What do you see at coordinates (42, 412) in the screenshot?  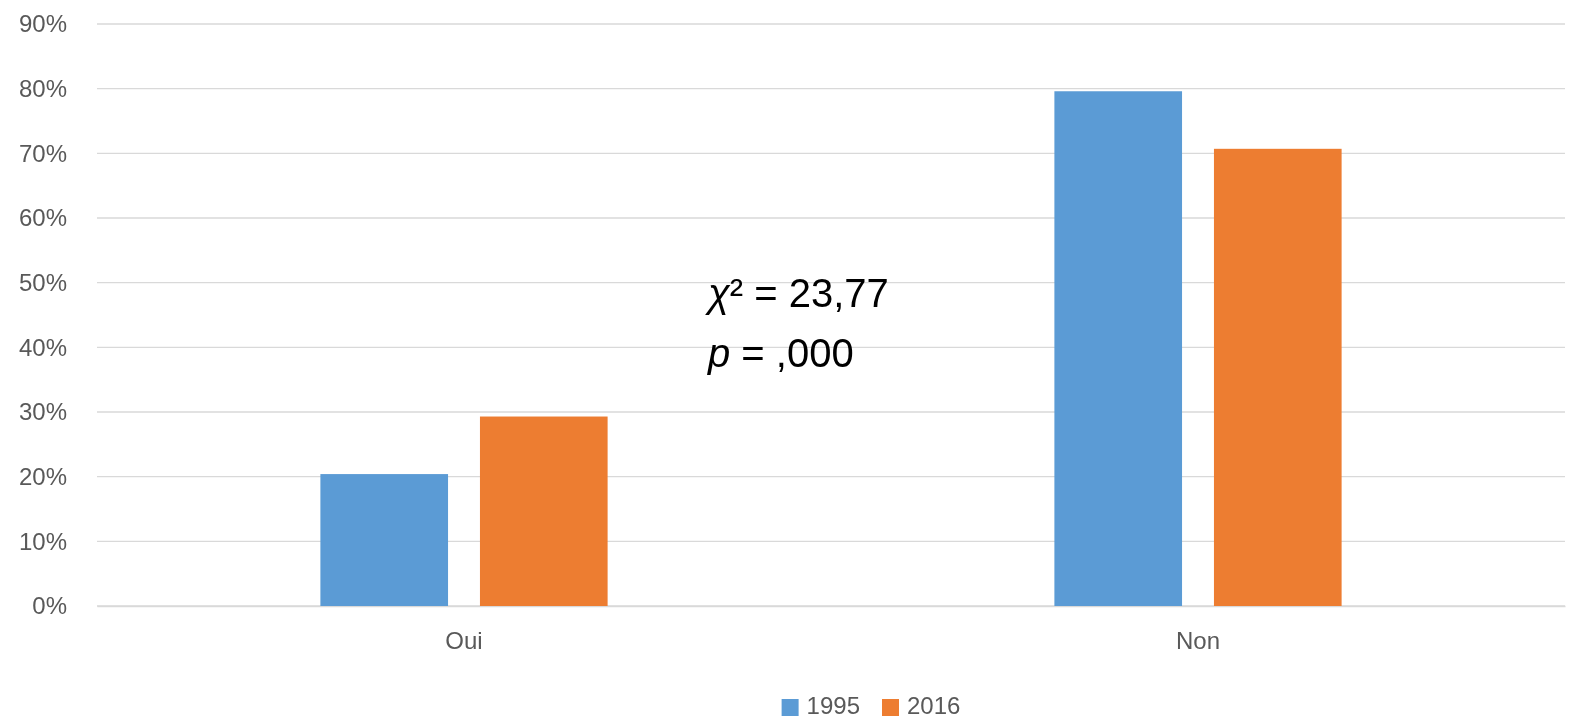 I see `y-tick-label: 30%` at bounding box center [42, 412].